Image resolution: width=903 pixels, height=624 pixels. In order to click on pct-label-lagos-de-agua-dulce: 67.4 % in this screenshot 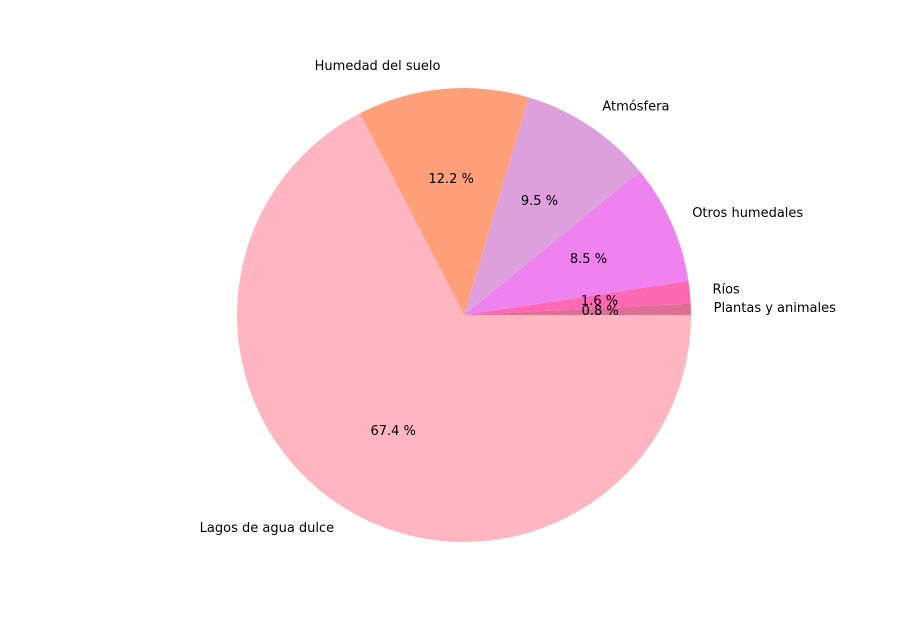, I will do `click(392, 431)`.